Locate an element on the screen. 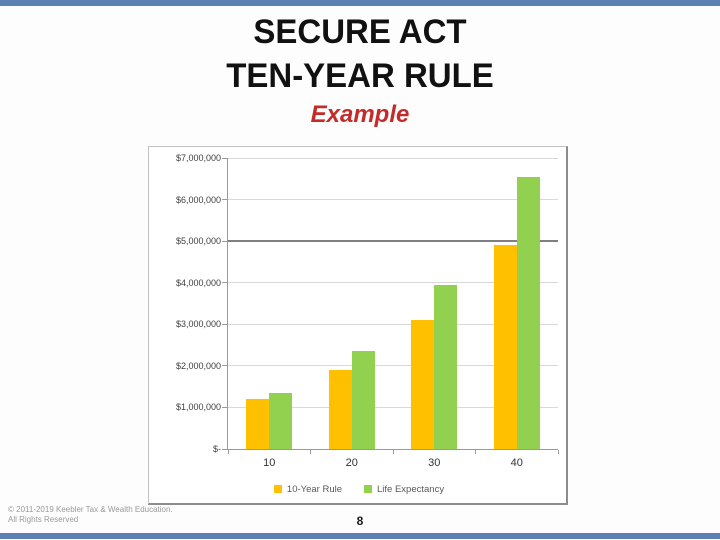 The image size is (720, 540). y-axis-label: $4,000,000 is located at coordinates (198, 282).